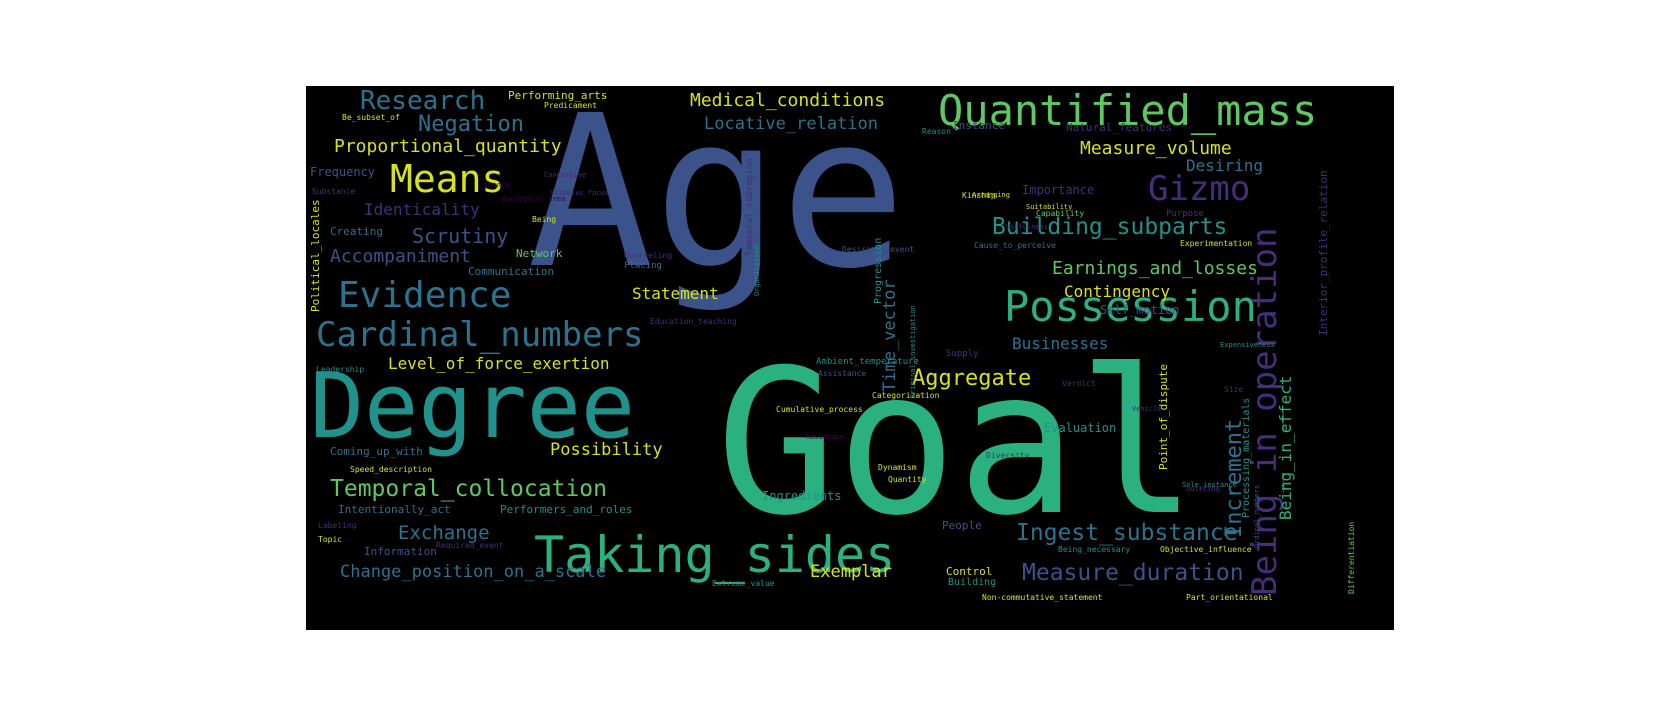  Describe the element at coordinates (1094, 549) in the screenshot. I see `word-being-necessary: Being_necessary` at that location.